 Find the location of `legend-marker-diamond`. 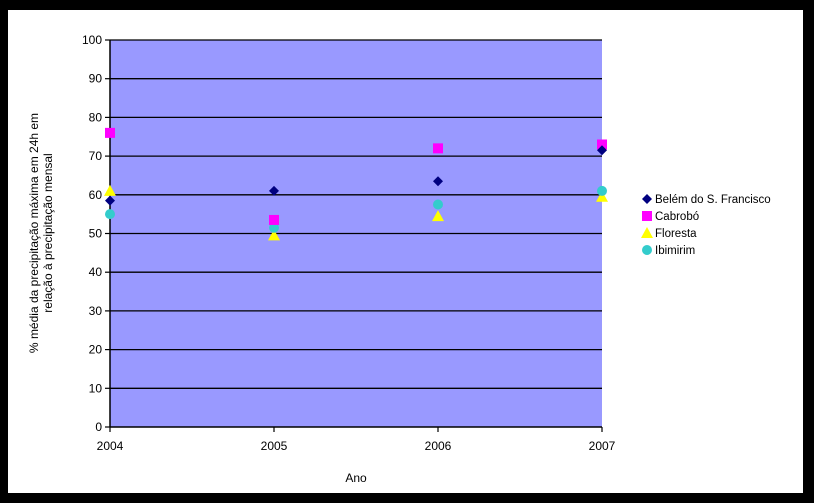

legend-marker-diamond is located at coordinates (647, 199).